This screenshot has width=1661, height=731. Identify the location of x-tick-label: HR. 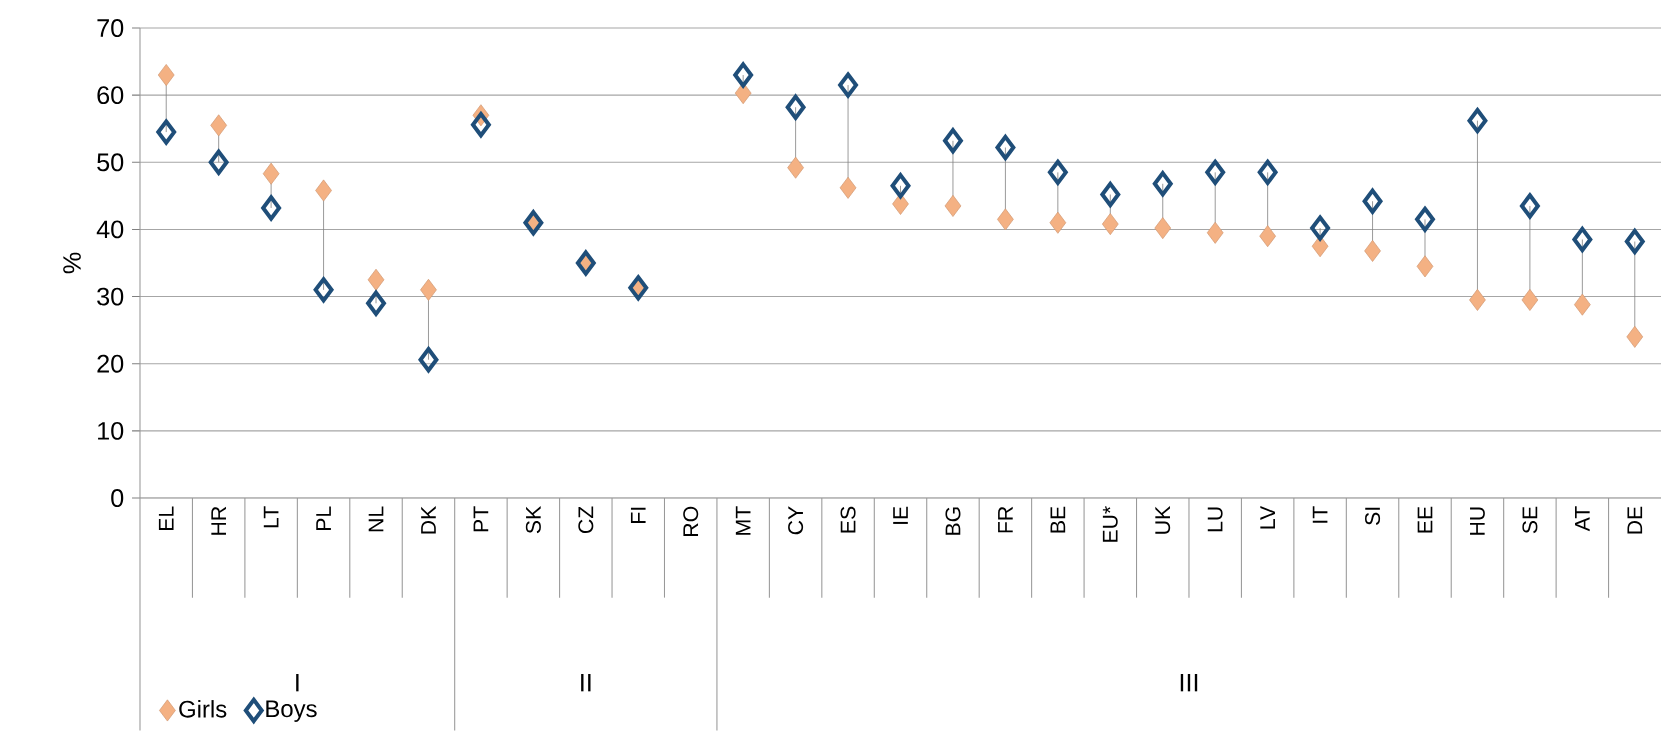
(218, 520).